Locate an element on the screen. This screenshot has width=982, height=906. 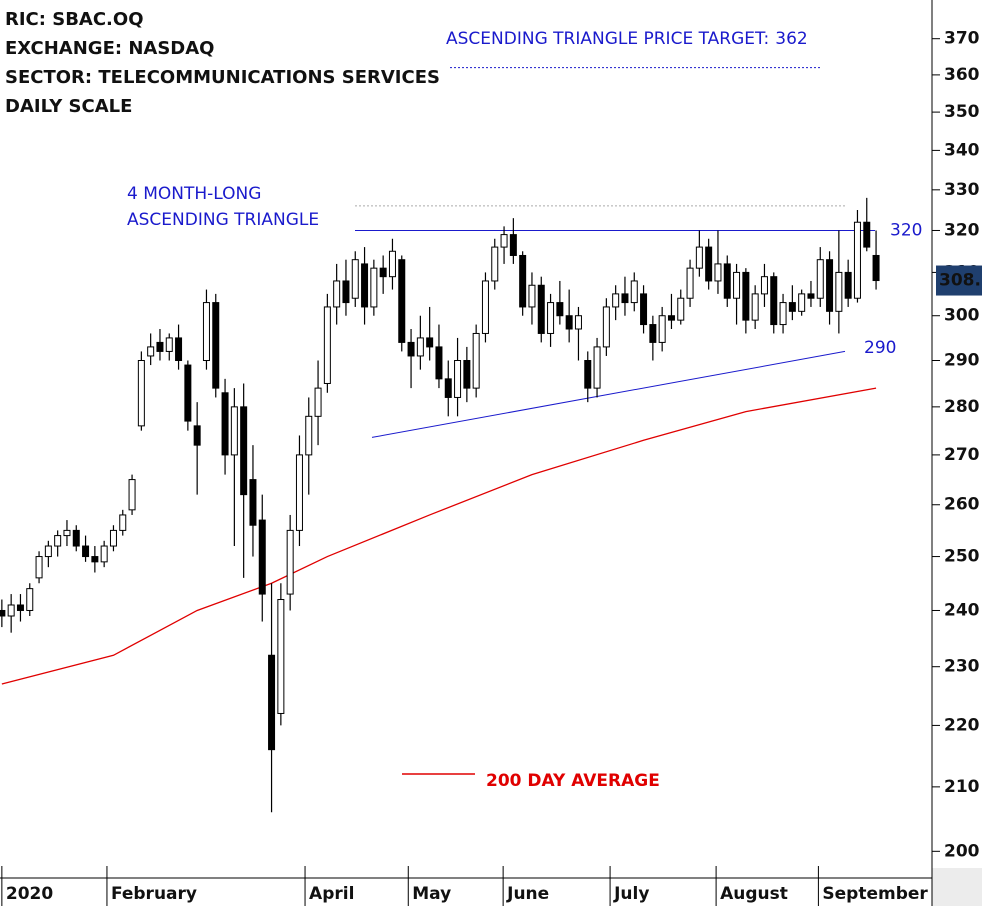
x-tick-label: August is located at coordinates (754, 894).